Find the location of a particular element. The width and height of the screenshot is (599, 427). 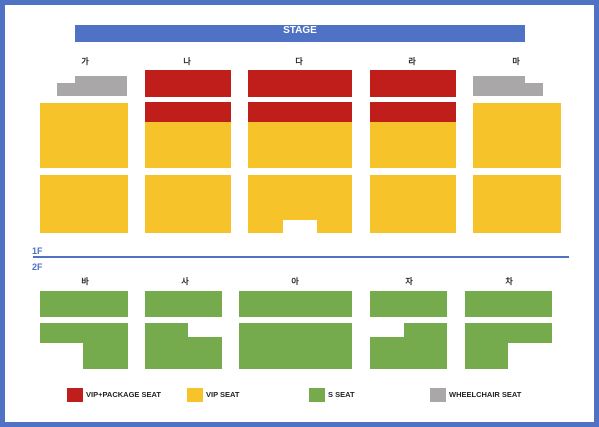

s-section-a-rear is located at coordinates (295, 346).